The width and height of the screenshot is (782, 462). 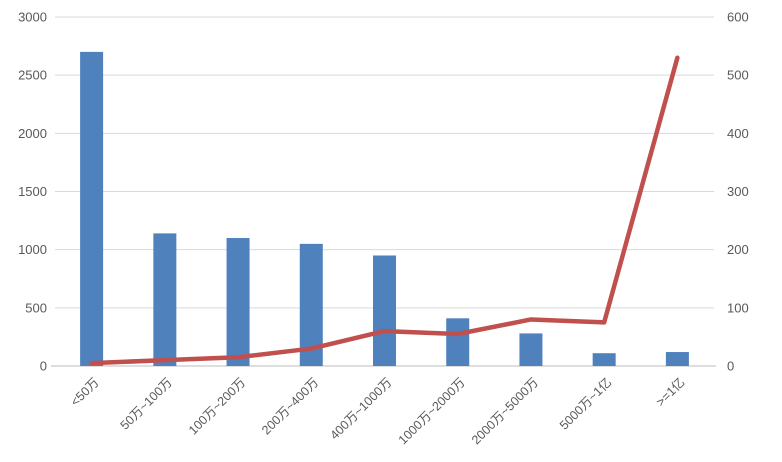 What do you see at coordinates (738, 191) in the screenshot?
I see `y-axis-right-tick-label: 300` at bounding box center [738, 191].